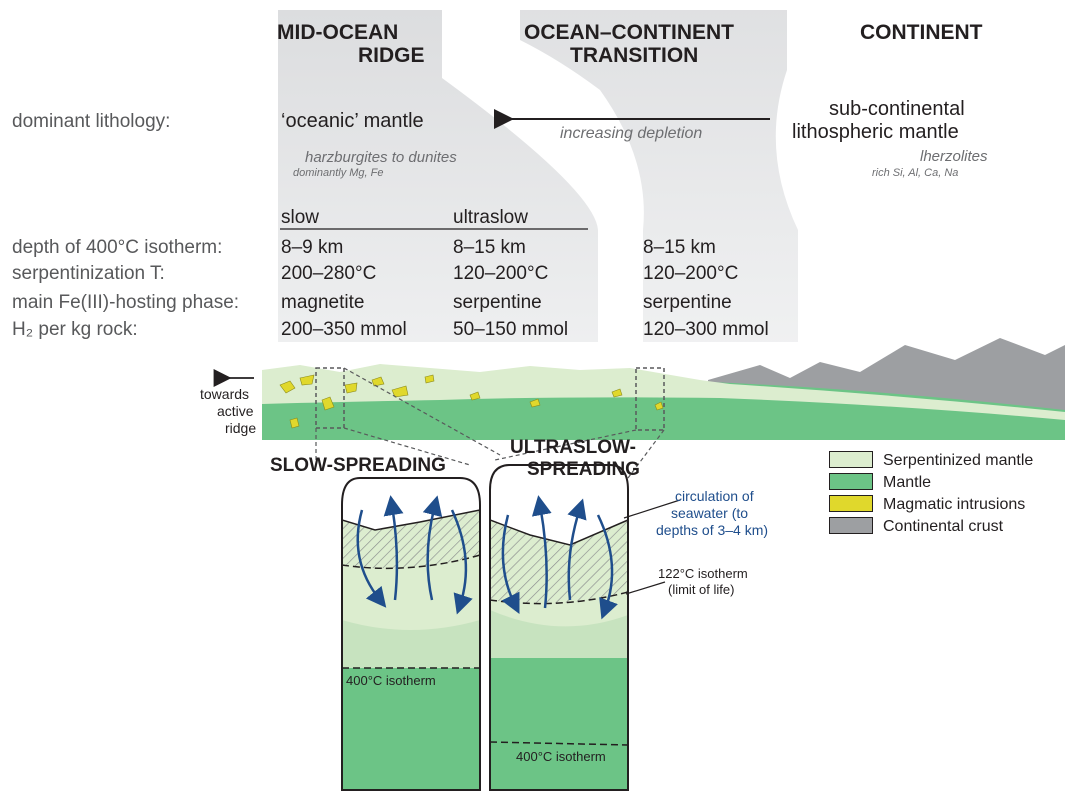  I want to click on ridge-header-line2: RIDGE, so click(391, 55).